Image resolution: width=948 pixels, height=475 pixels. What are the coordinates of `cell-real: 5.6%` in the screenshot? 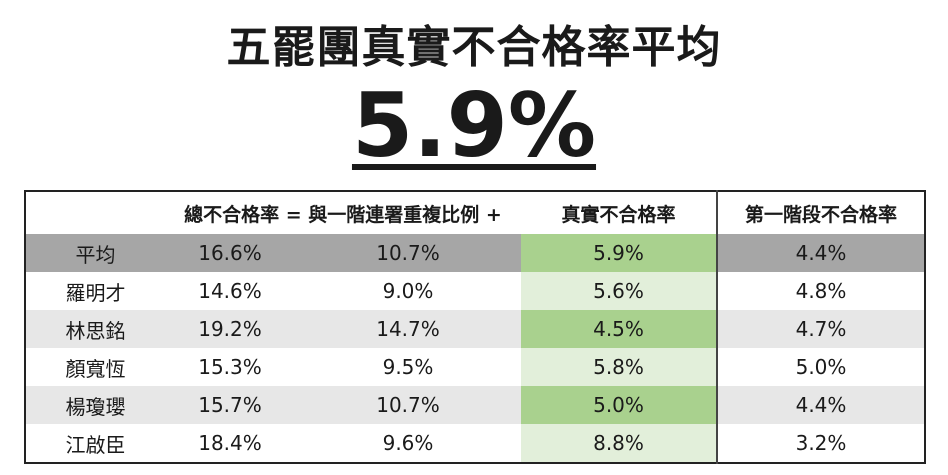 It's located at (619, 291).